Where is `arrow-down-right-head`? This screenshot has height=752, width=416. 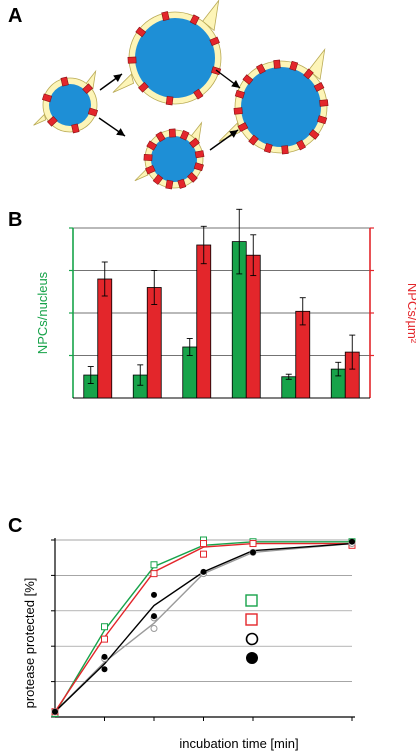 arrow-down-right-head is located at coordinates (120, 132).